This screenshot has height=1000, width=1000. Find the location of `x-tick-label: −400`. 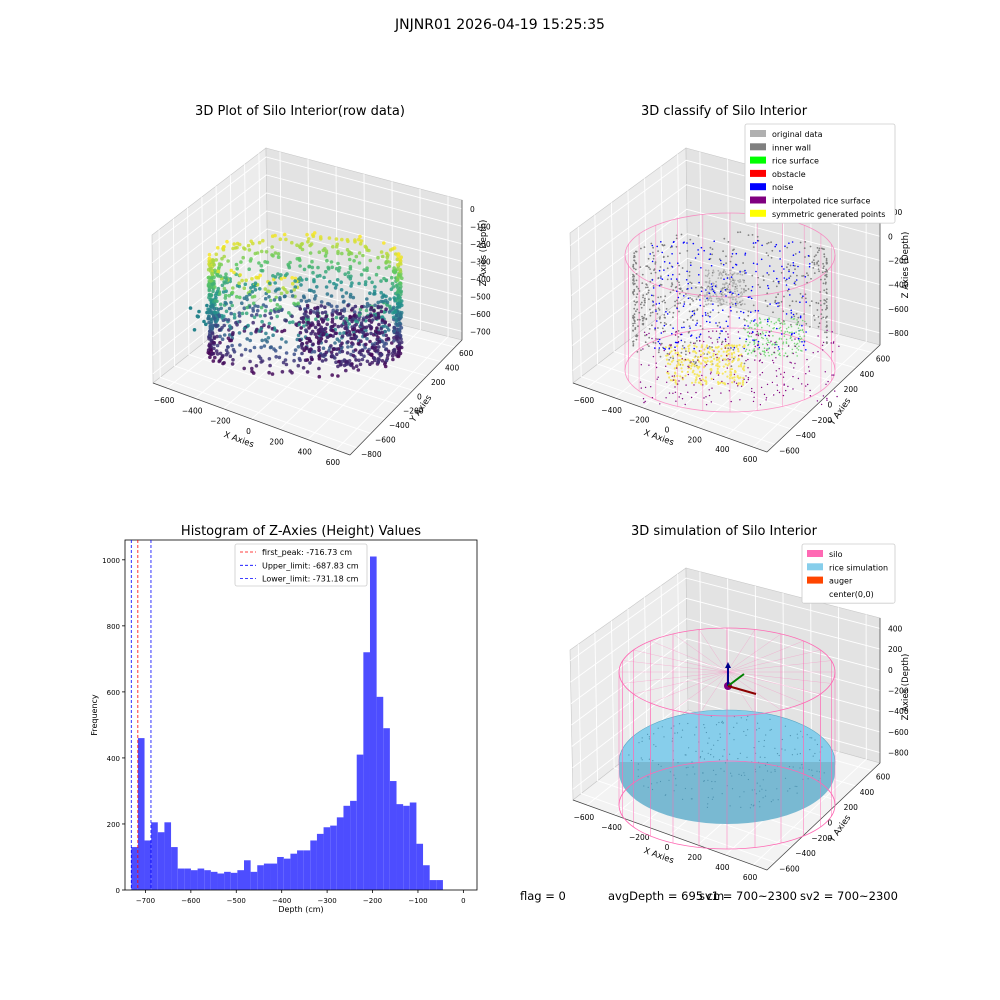

x-tick-label: −400 is located at coordinates (192, 410).